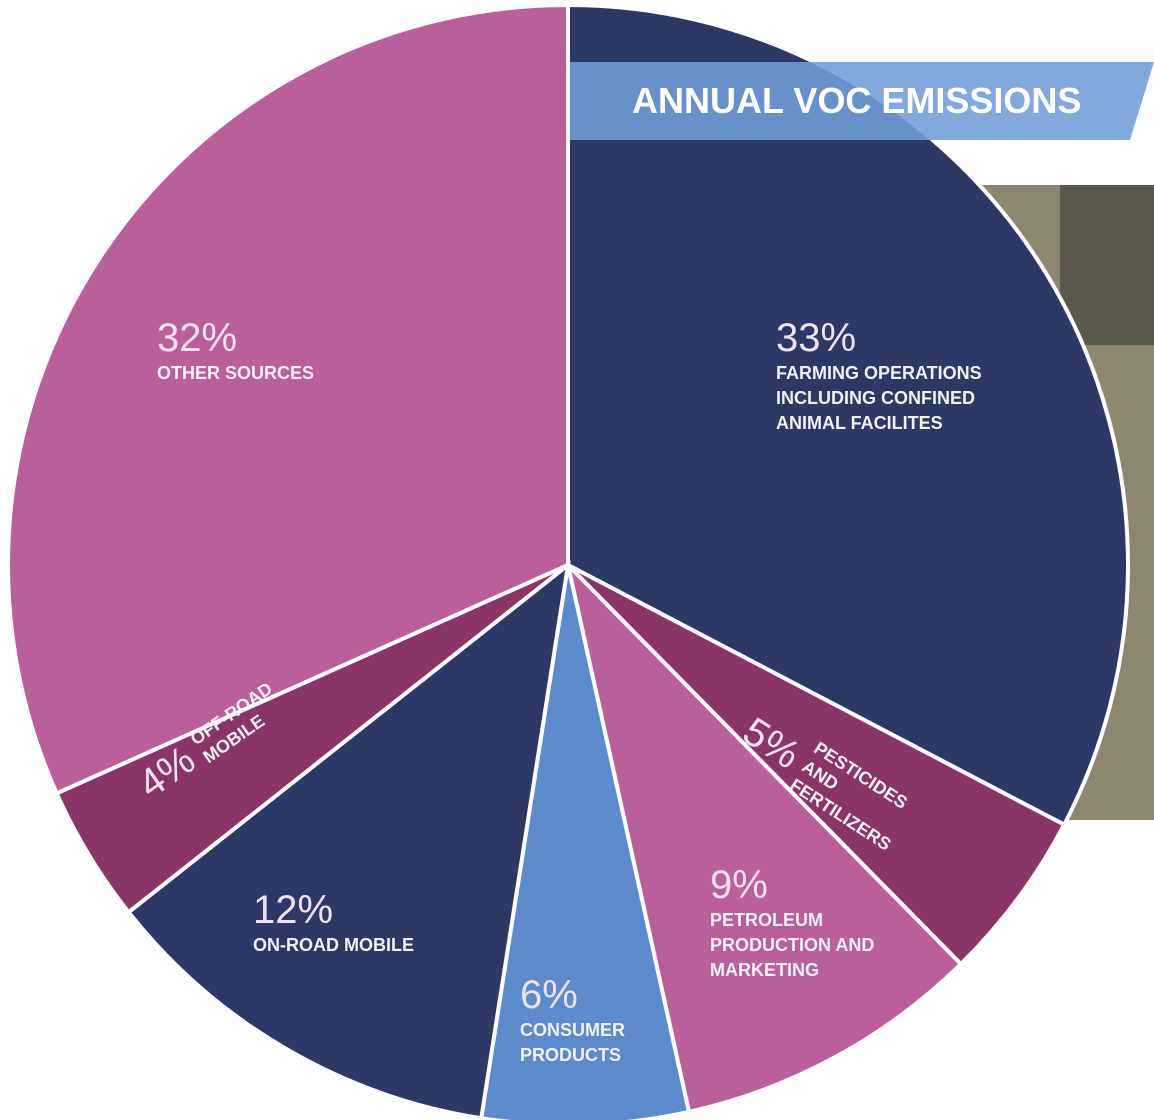 The image size is (1154, 1120). What do you see at coordinates (792, 945) in the screenshot?
I see `category-label: PETROLEUM PRODUCTION AND MARKETING` at bounding box center [792, 945].